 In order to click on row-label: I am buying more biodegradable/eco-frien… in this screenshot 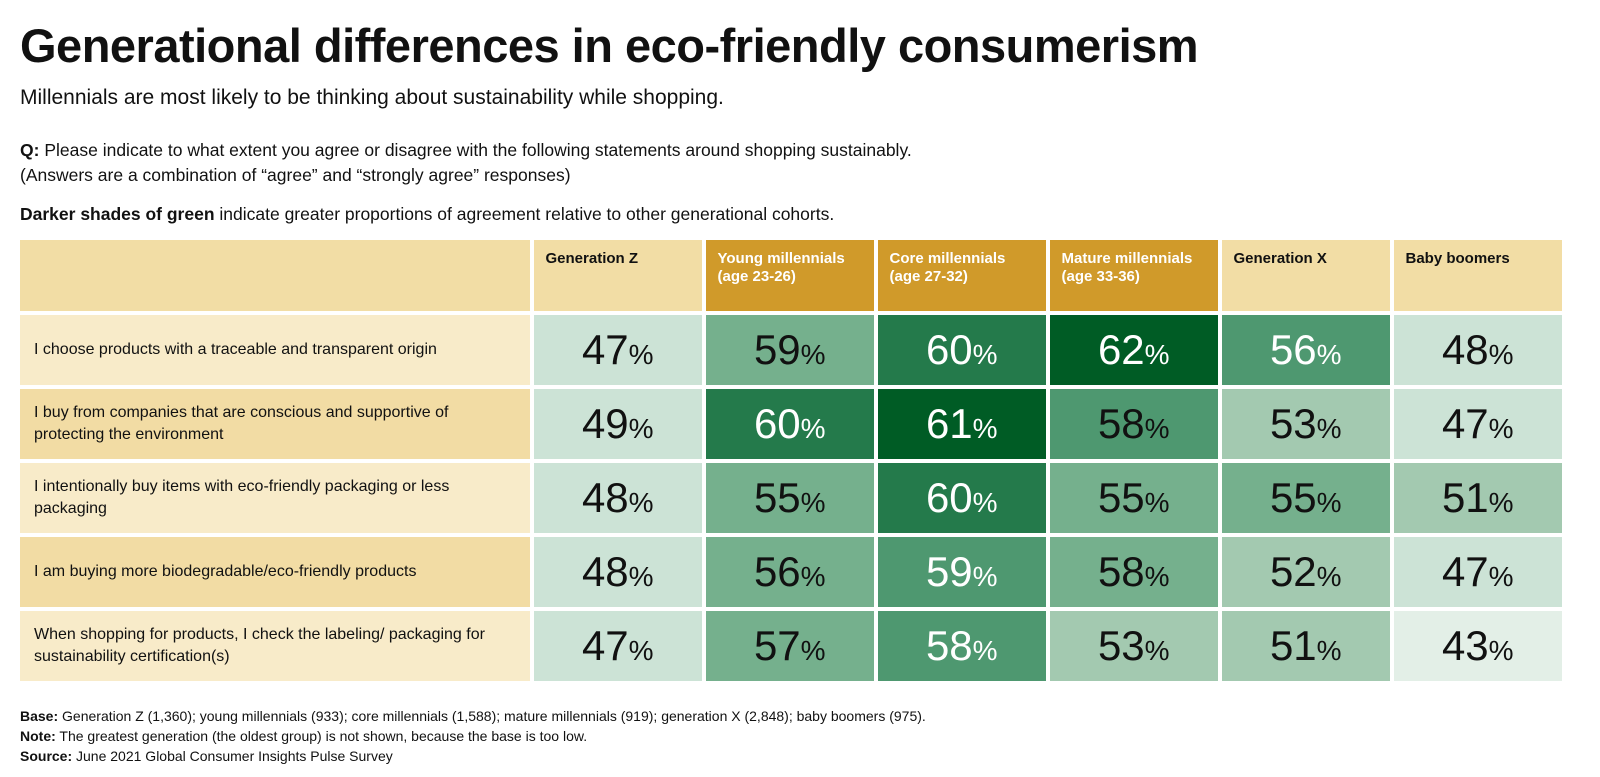, I will do `click(275, 571)`.